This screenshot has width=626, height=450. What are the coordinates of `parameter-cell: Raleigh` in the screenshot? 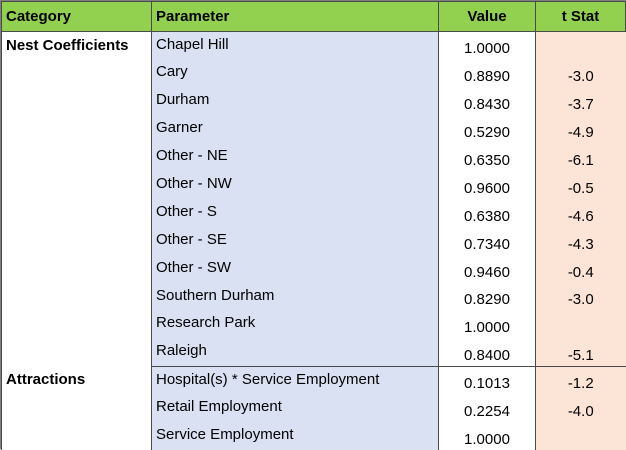 It's located at (295, 352).